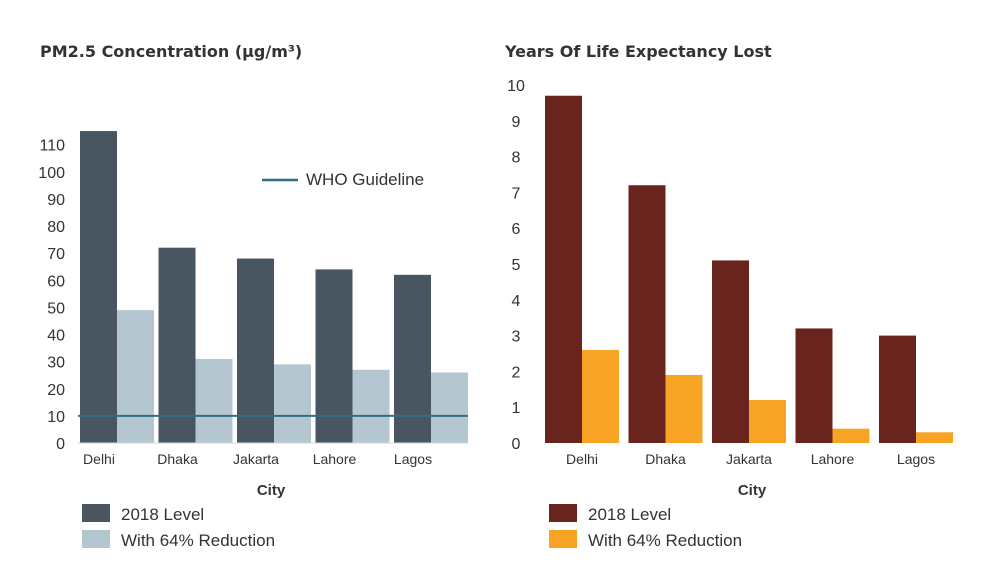 This screenshot has width=1000, height=584. Describe the element at coordinates (516, 444) in the screenshot. I see `life-expectancy-y-tick-0: 0` at that location.